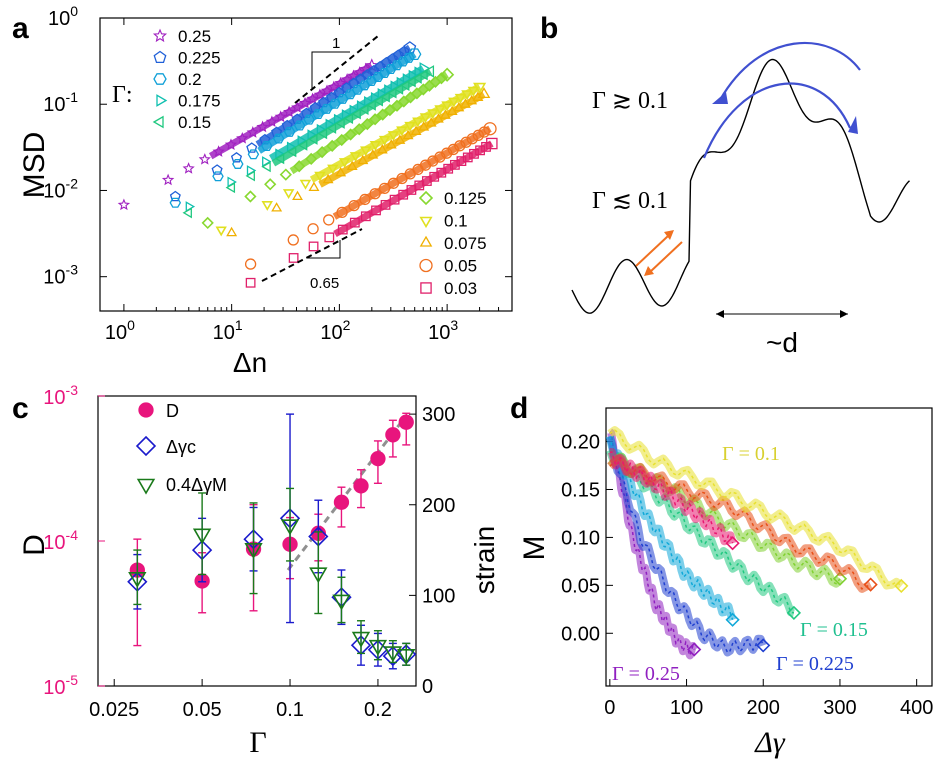 The height and width of the screenshot is (762, 942). Describe the element at coordinates (916, 708) in the screenshot. I see `d-xtick-label: 400` at that location.